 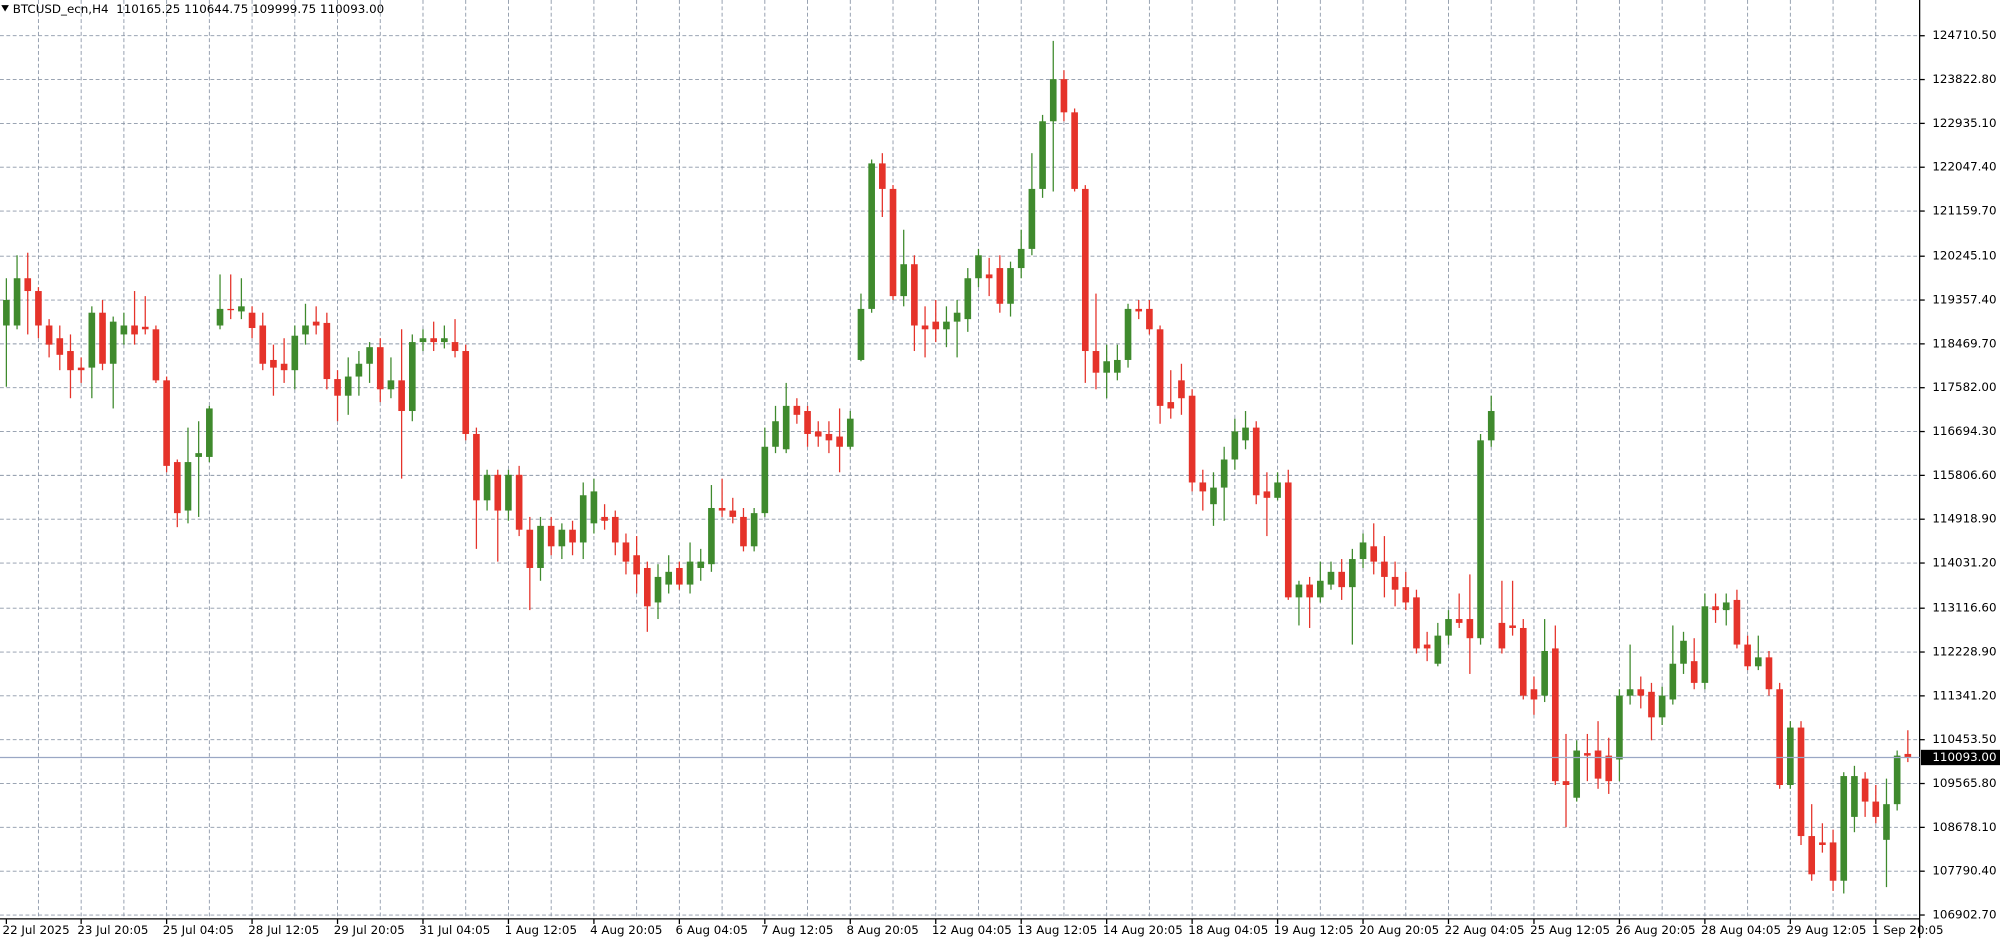 I want to click on y-tick-label: 111341.20, so click(x=1964, y=695).